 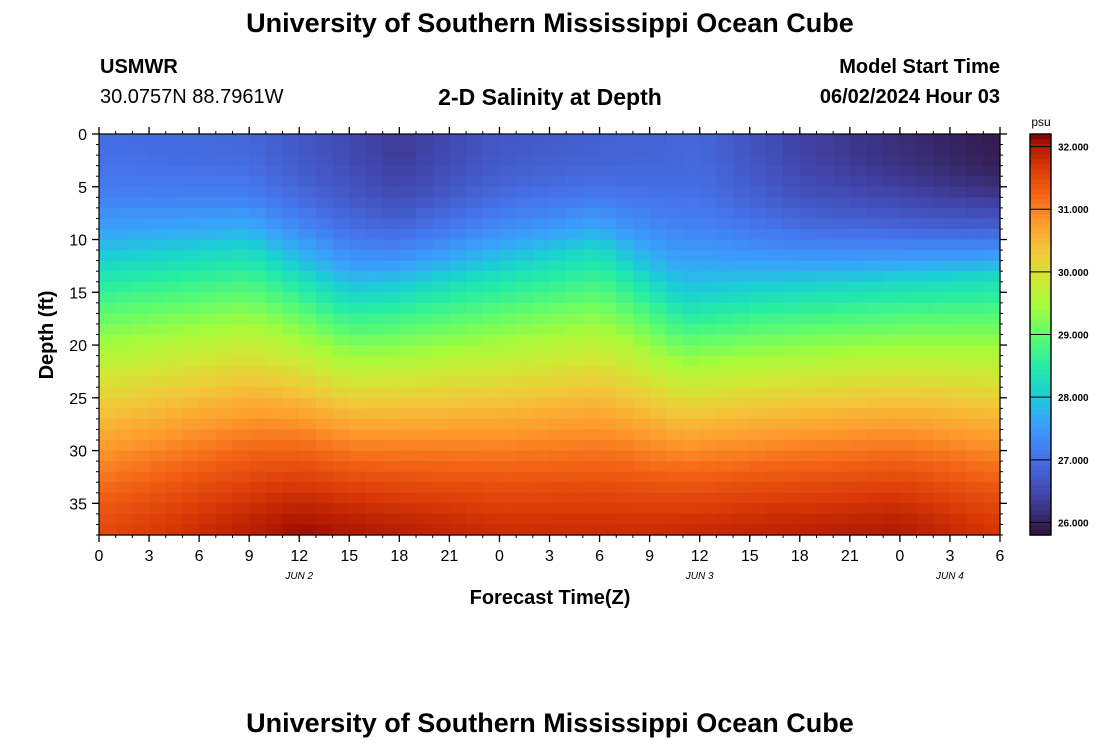 What do you see at coordinates (99, 556) in the screenshot?
I see `x-tick-label: 0` at bounding box center [99, 556].